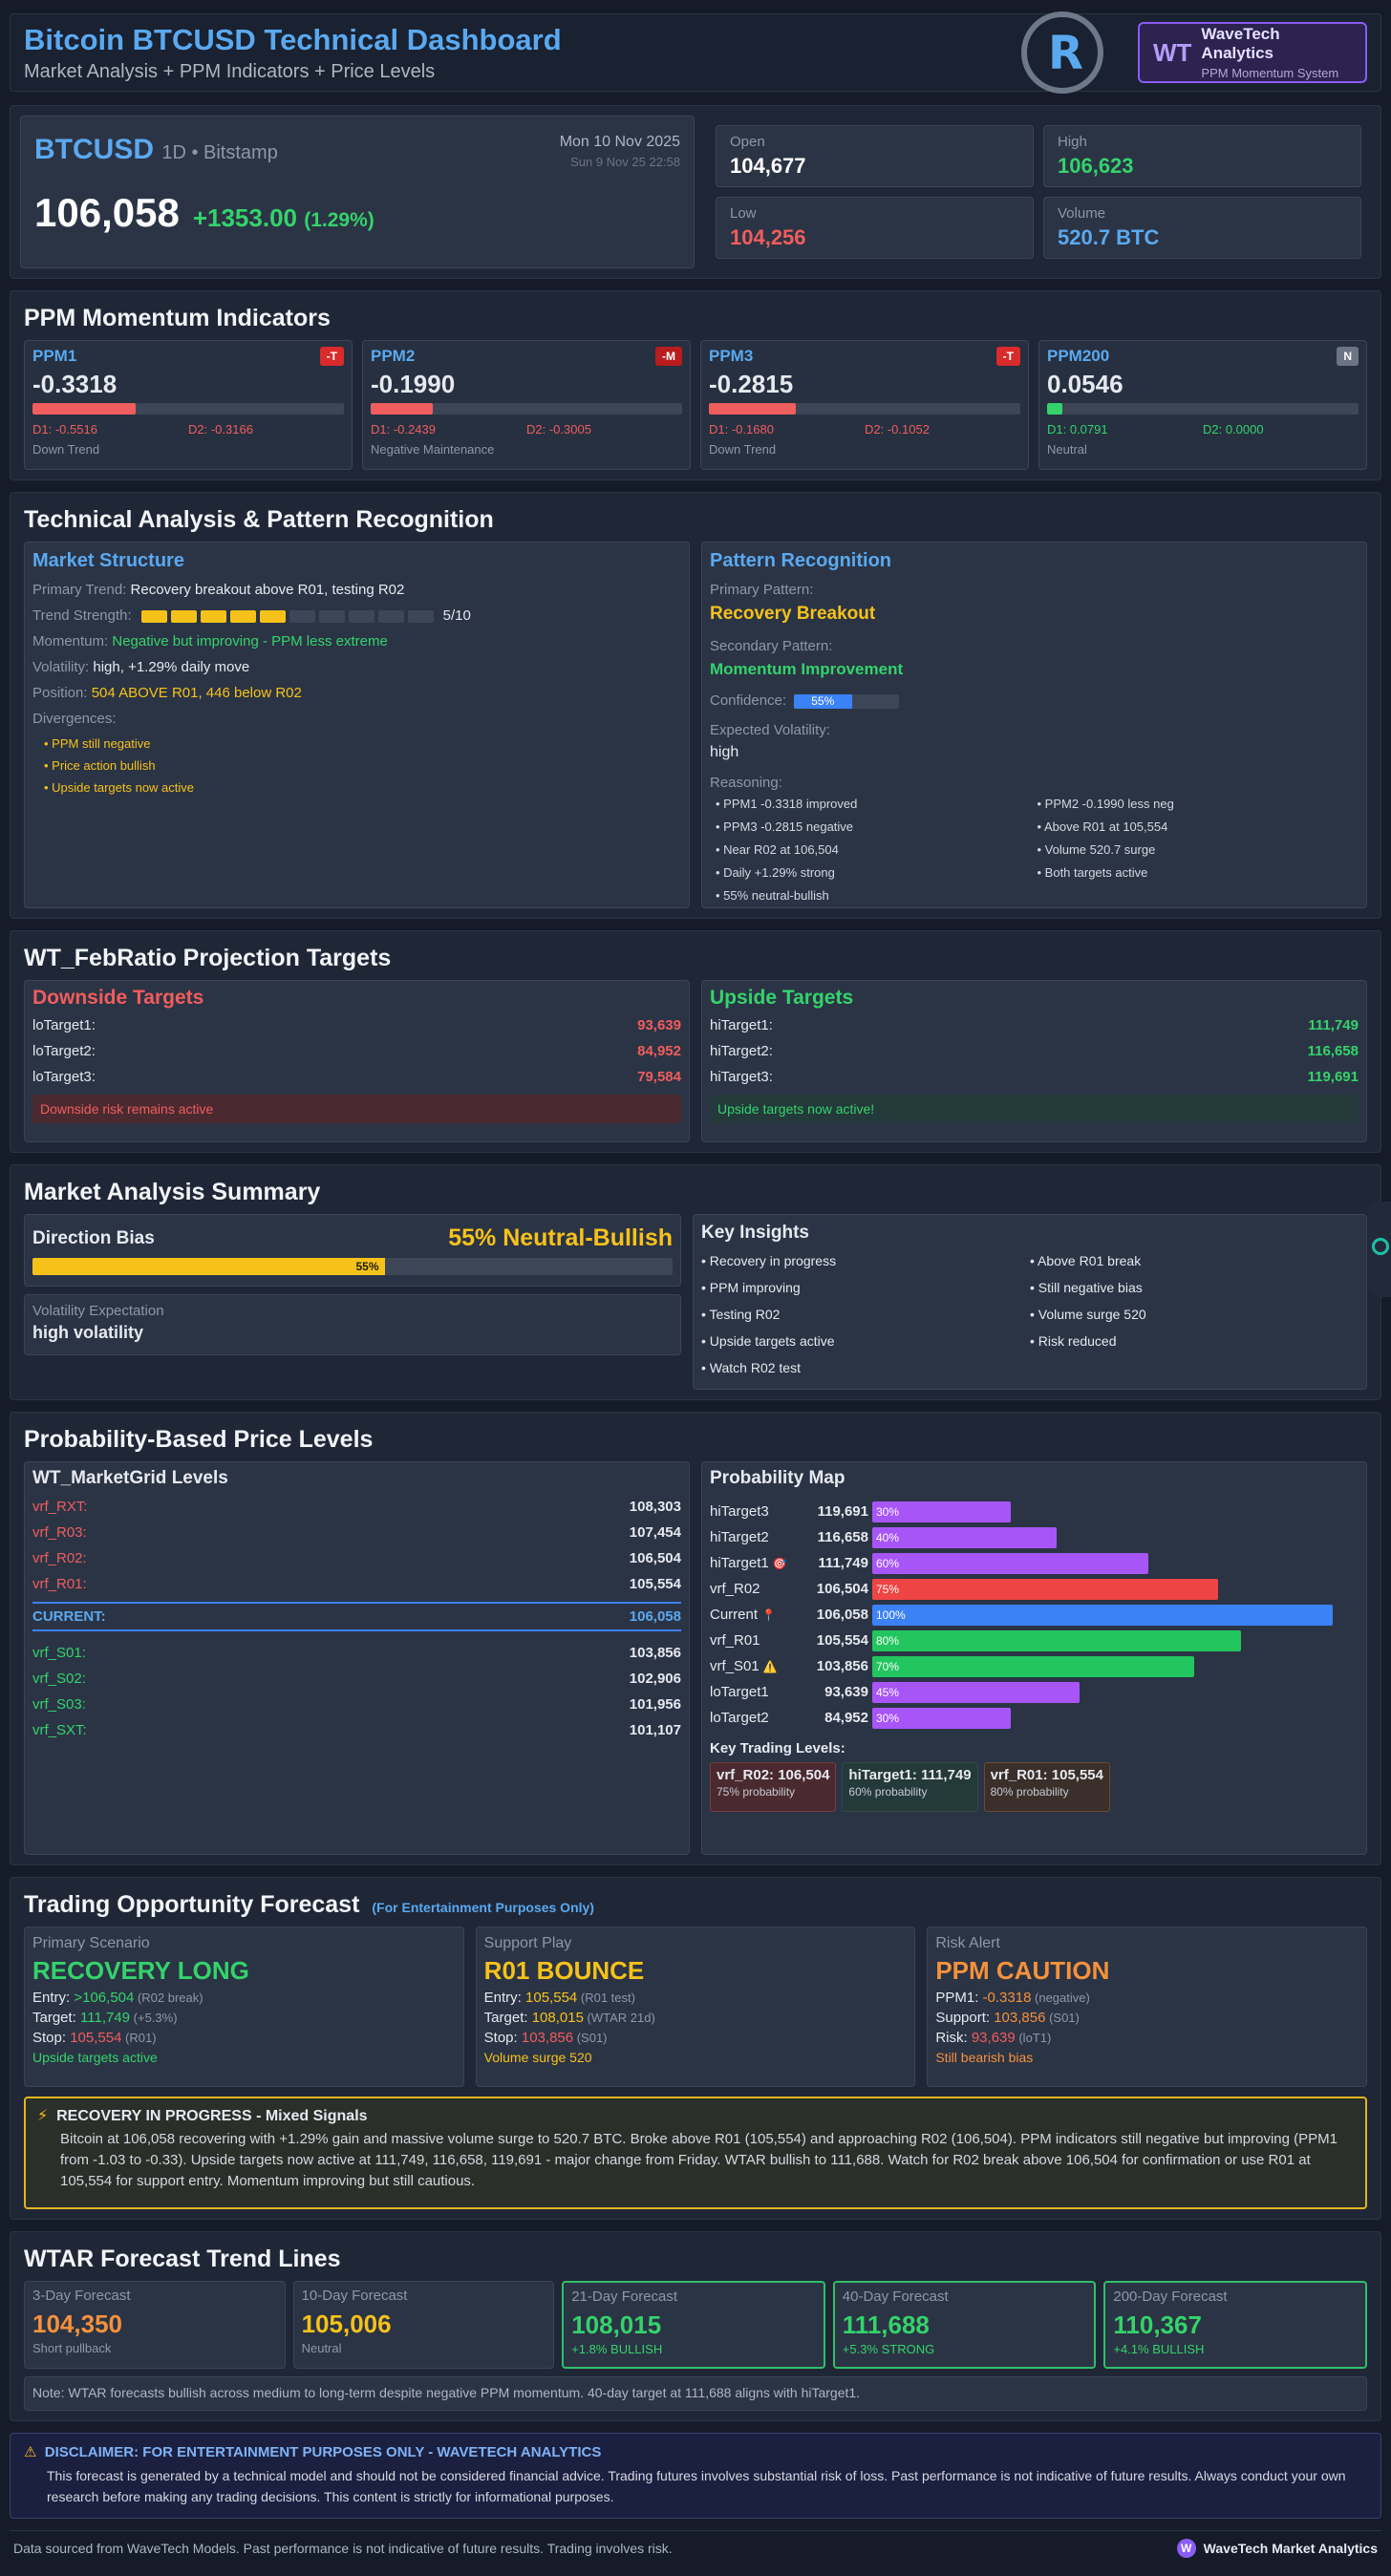  Describe the element at coordinates (735, 1640) in the screenshot. I see `probability-label-text: vrf_R01` at that location.